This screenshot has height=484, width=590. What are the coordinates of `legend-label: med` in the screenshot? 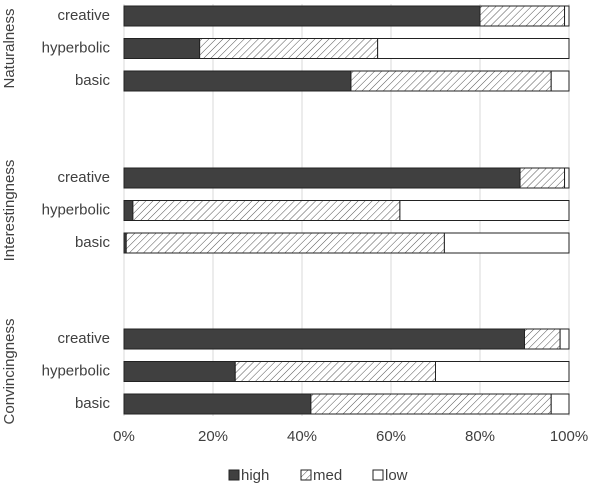 It's located at (327, 475).